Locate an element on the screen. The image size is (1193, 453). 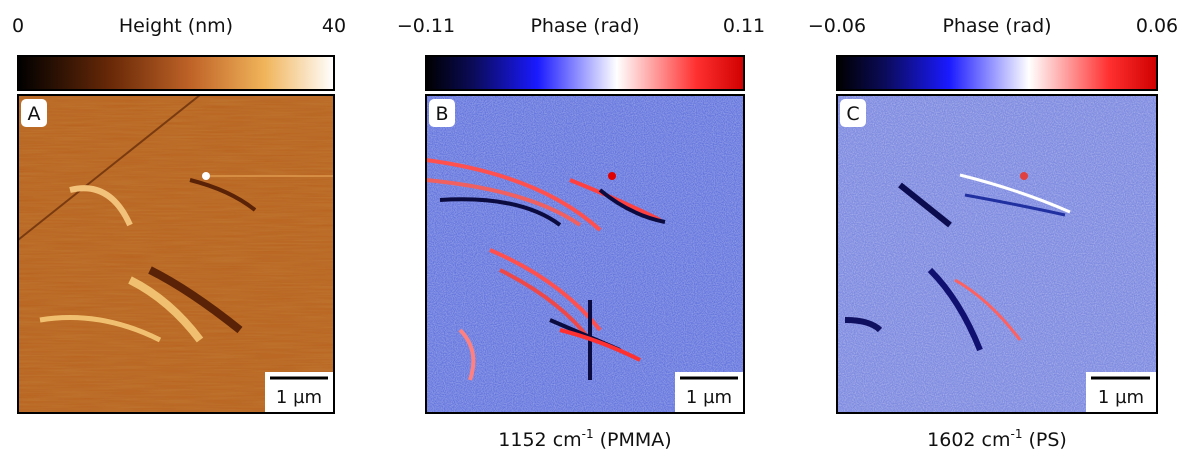
caption: 1602 cm-1 (PS) is located at coordinates (997, 439).